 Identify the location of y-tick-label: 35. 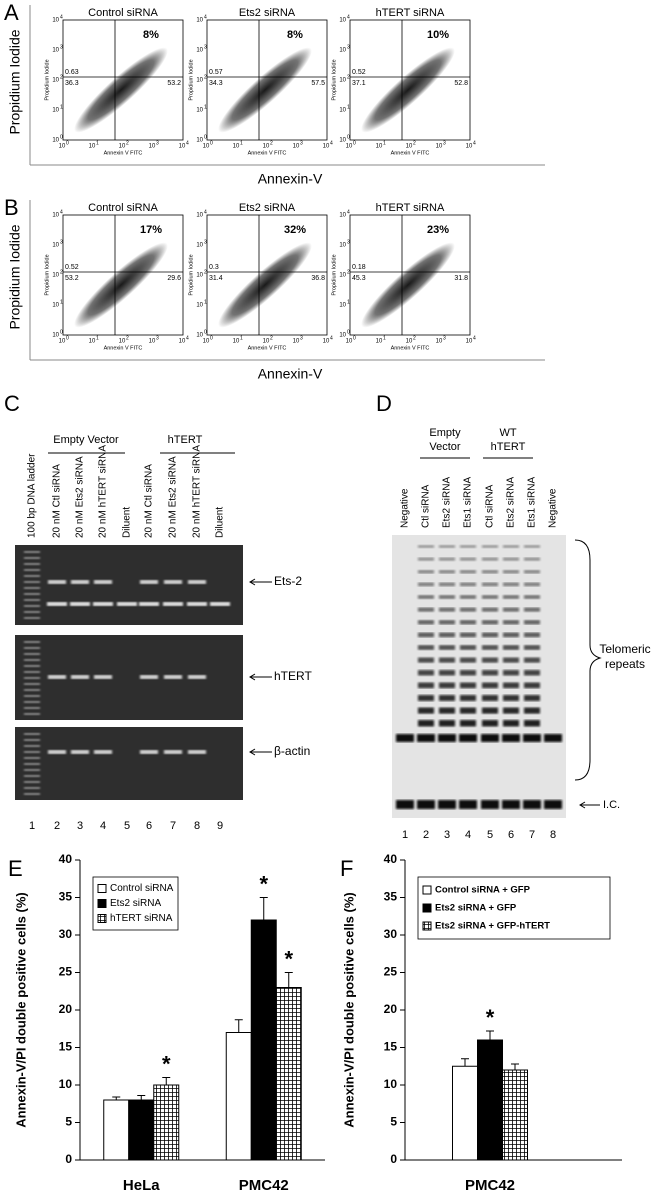
(391, 897).